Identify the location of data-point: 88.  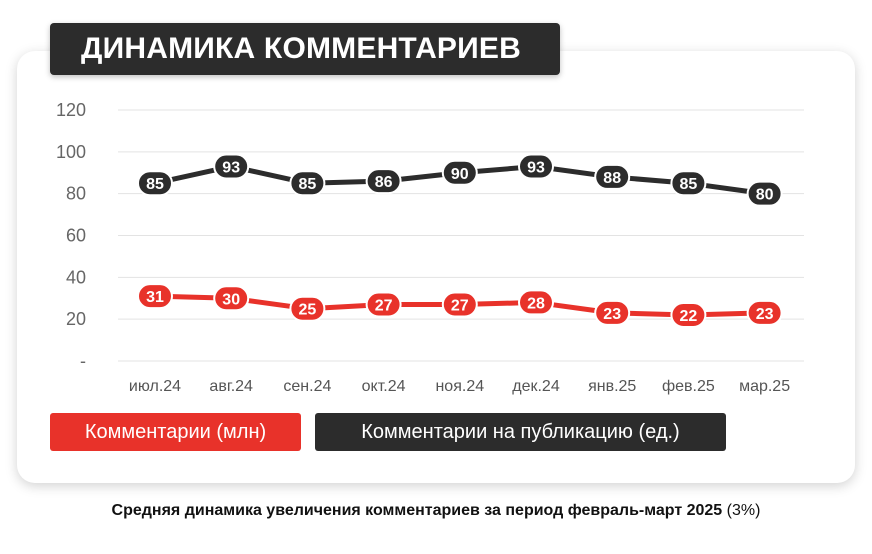
(612, 176).